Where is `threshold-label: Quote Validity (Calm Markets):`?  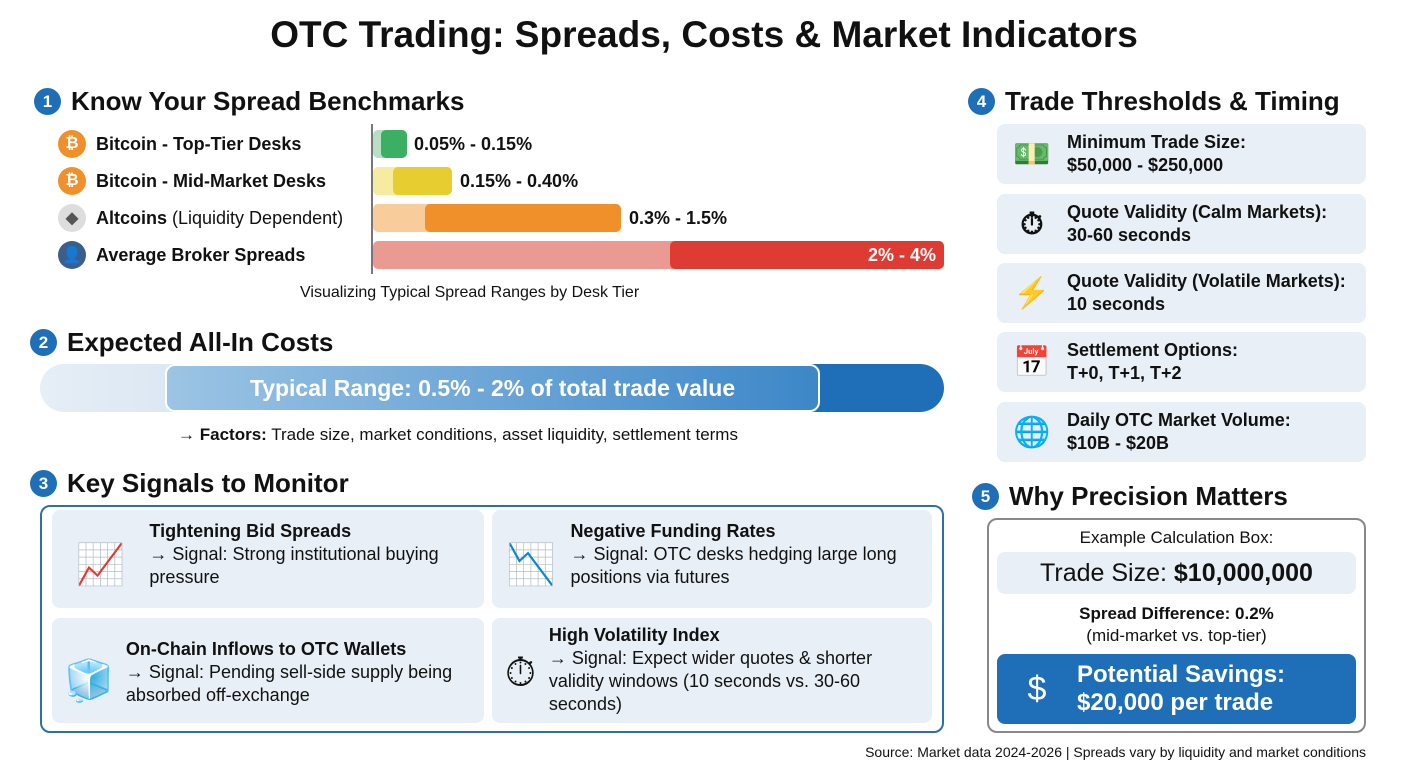
threshold-label: Quote Validity (Calm Markets): is located at coordinates (1197, 212).